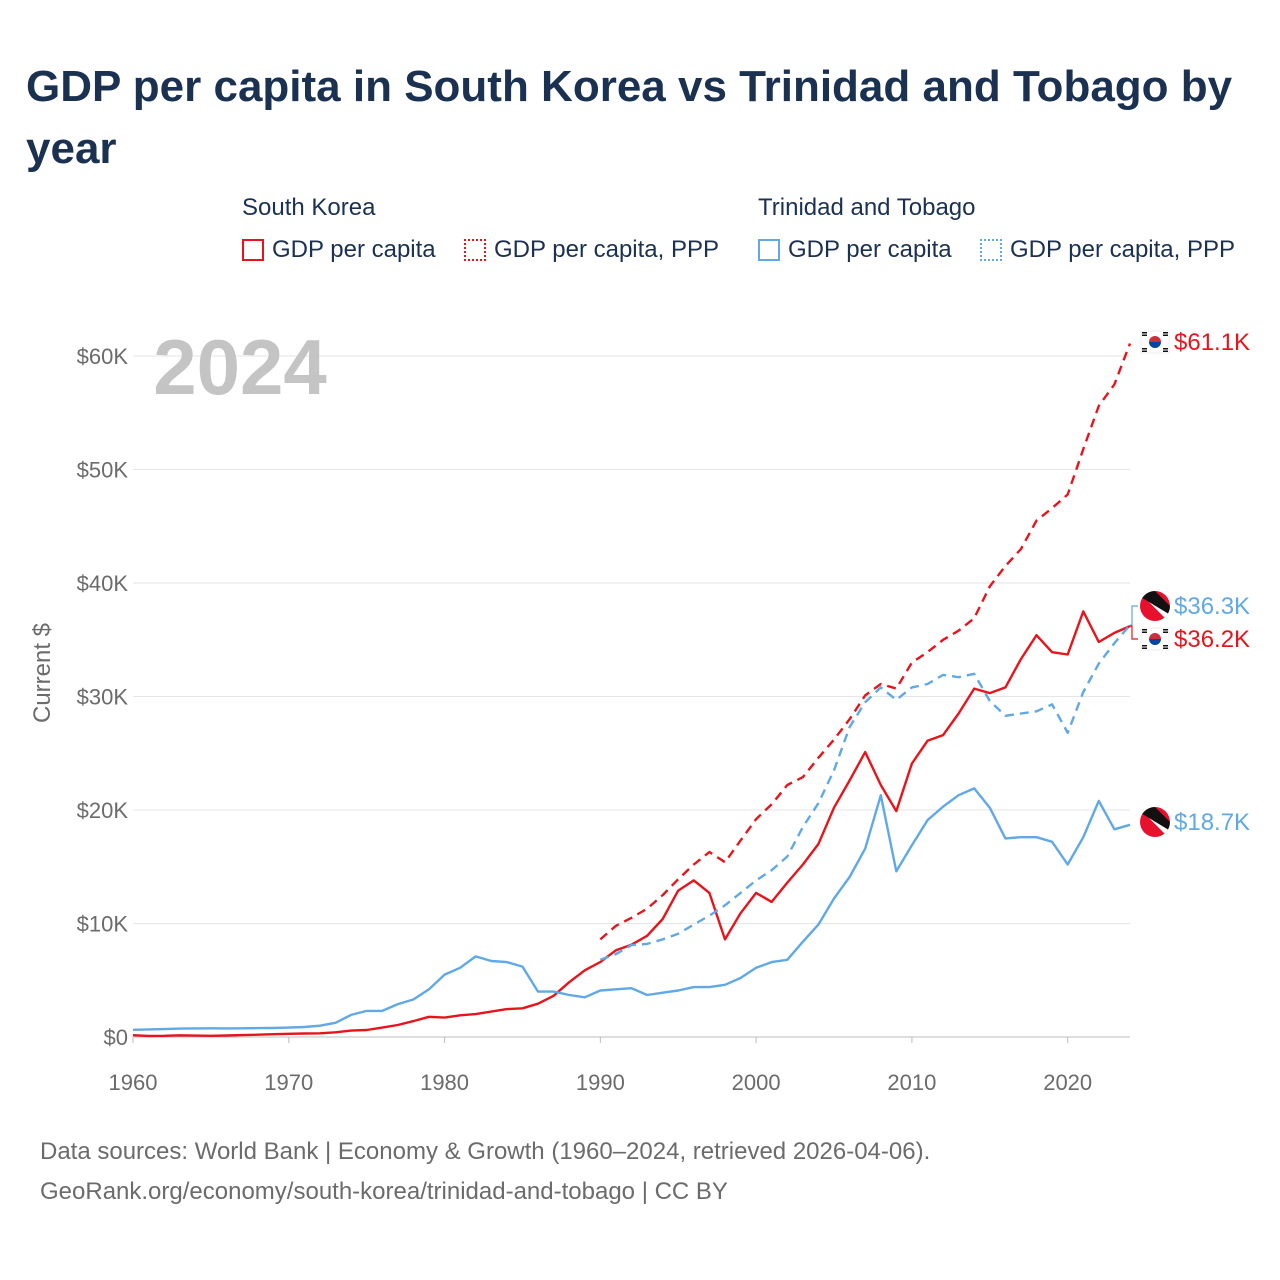 The width and height of the screenshot is (1280, 1280). What do you see at coordinates (288, 1082) in the screenshot?
I see `x-tick-label: 1970` at bounding box center [288, 1082].